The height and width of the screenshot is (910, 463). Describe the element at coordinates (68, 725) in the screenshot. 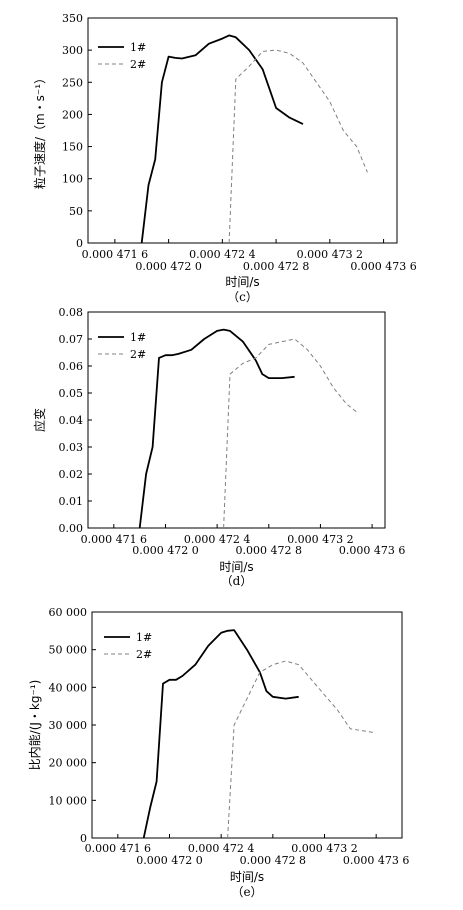

I see `y-tick-label: 30 000` at that location.